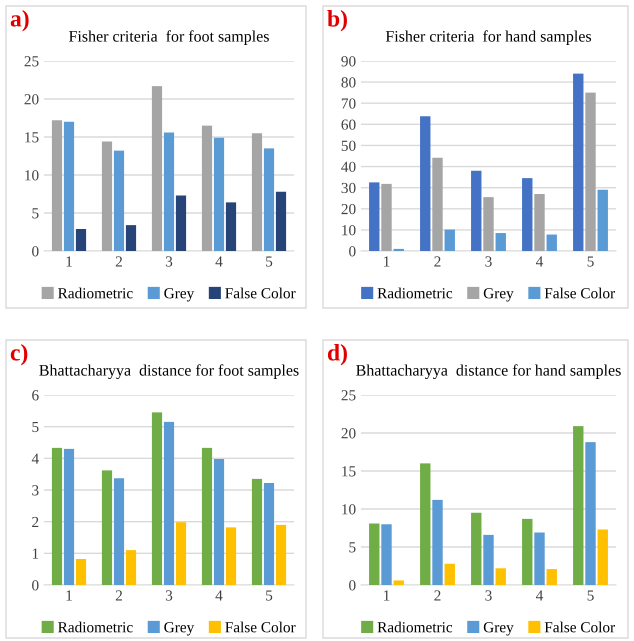 The height and width of the screenshot is (641, 634). What do you see at coordinates (35, 395) in the screenshot?
I see `y-tick-label: 6` at bounding box center [35, 395].